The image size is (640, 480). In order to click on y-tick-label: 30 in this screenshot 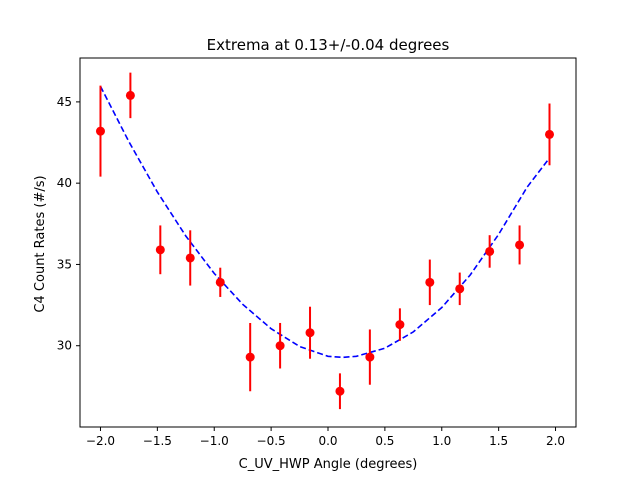, I will do `click(64, 346)`.